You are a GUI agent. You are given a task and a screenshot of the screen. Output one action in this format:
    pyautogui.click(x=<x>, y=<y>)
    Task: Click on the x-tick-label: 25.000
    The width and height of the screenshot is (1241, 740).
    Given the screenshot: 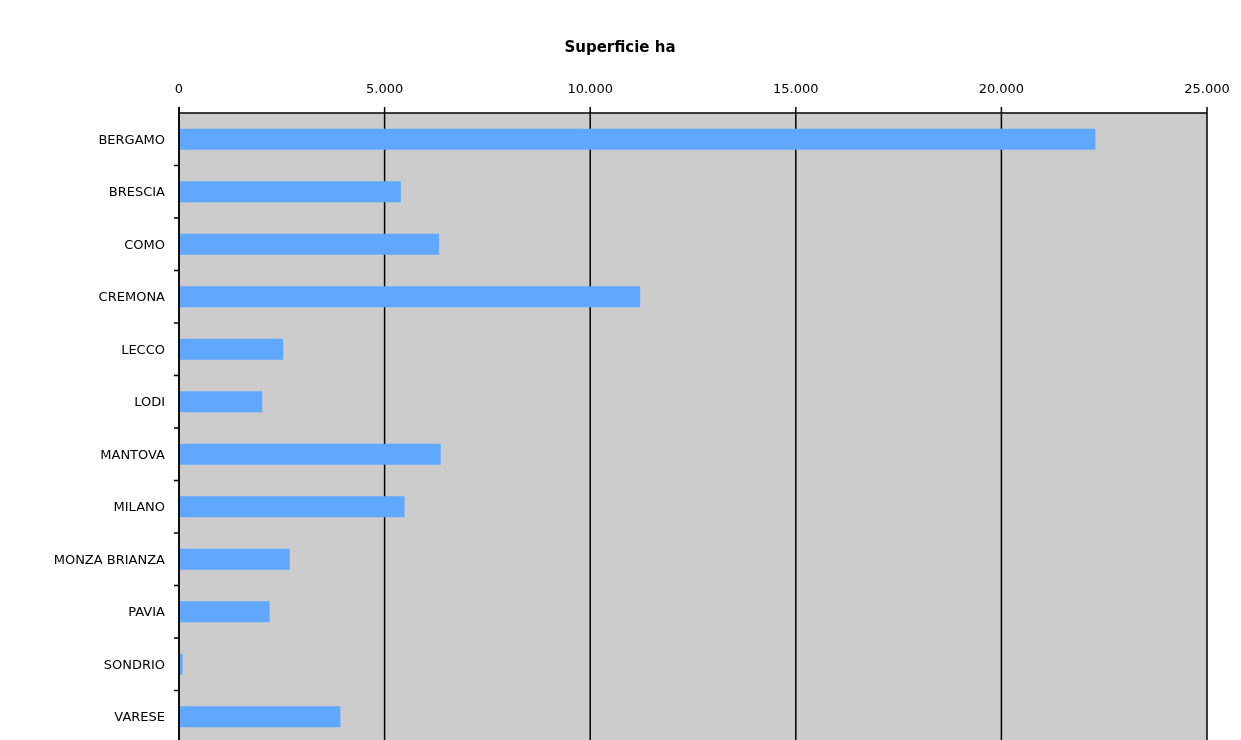 What is the action you would take?
    pyautogui.click(x=1207, y=88)
    